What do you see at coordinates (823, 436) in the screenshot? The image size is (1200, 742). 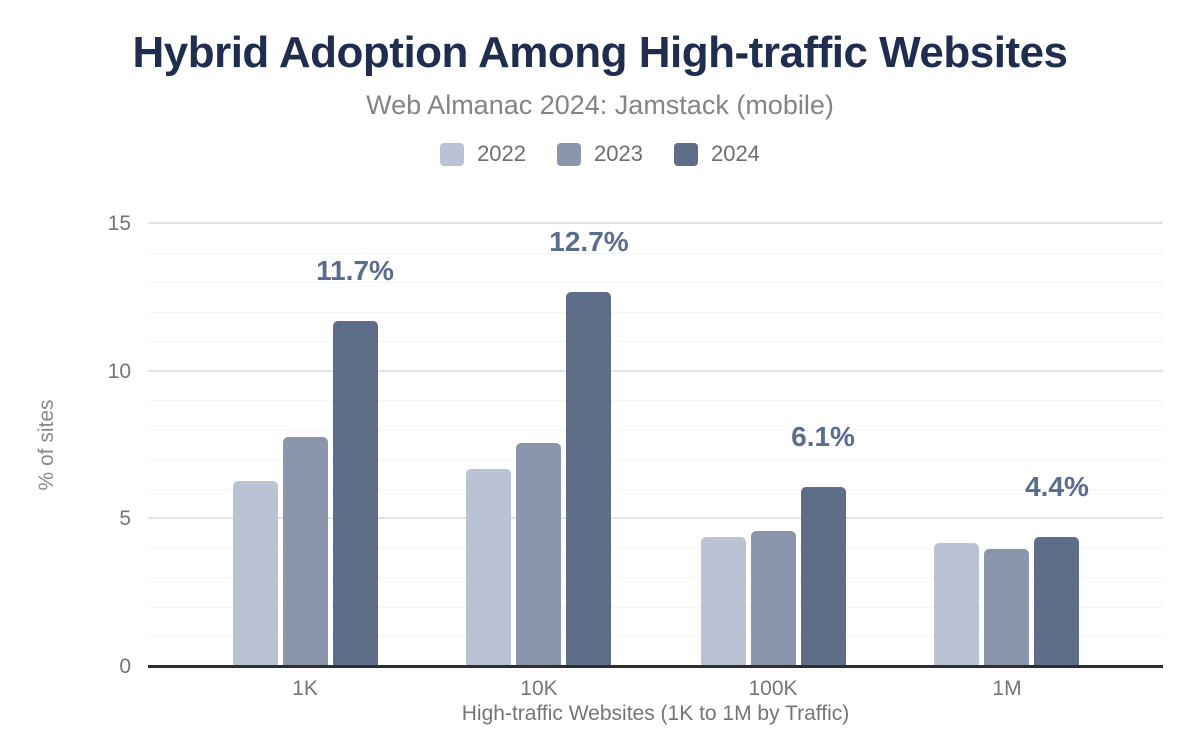 I see `data-label-2024-100K: 6.1%` at bounding box center [823, 436].